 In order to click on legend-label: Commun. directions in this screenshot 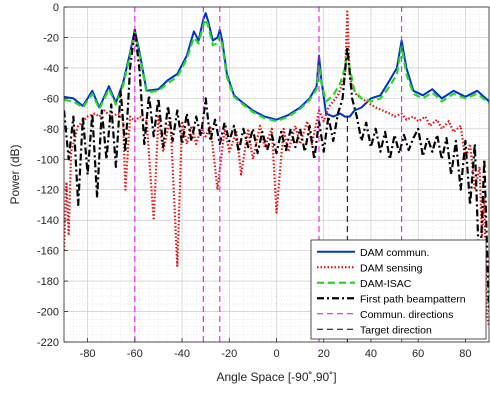, I will do `click(406, 315)`.